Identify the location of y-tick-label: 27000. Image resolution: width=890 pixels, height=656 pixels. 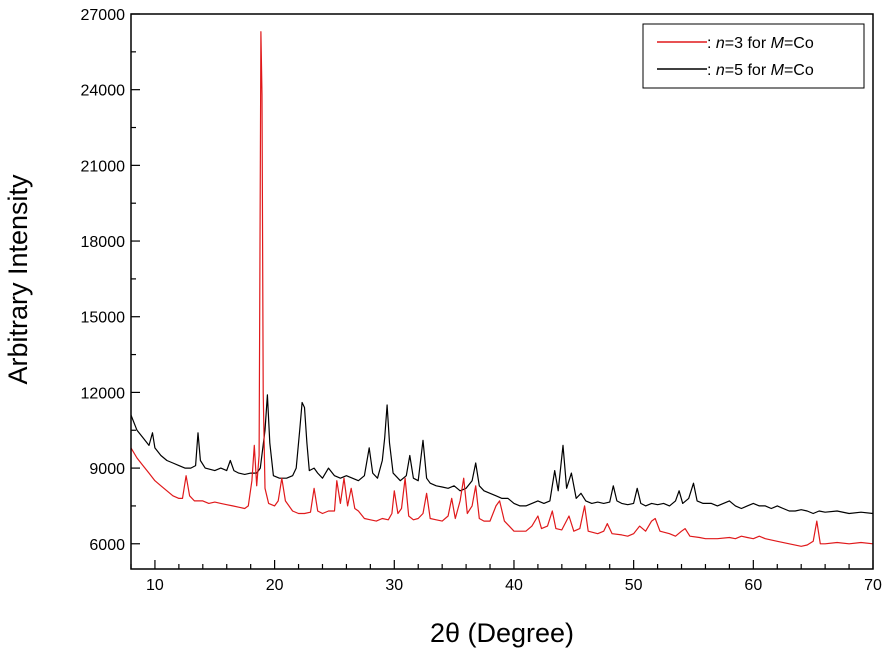
(103, 15).